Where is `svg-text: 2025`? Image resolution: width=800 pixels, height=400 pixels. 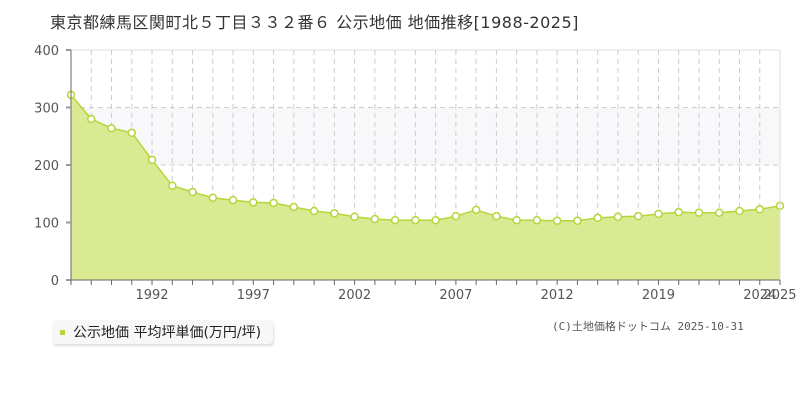
svg-text: 2025 is located at coordinates (779, 295).